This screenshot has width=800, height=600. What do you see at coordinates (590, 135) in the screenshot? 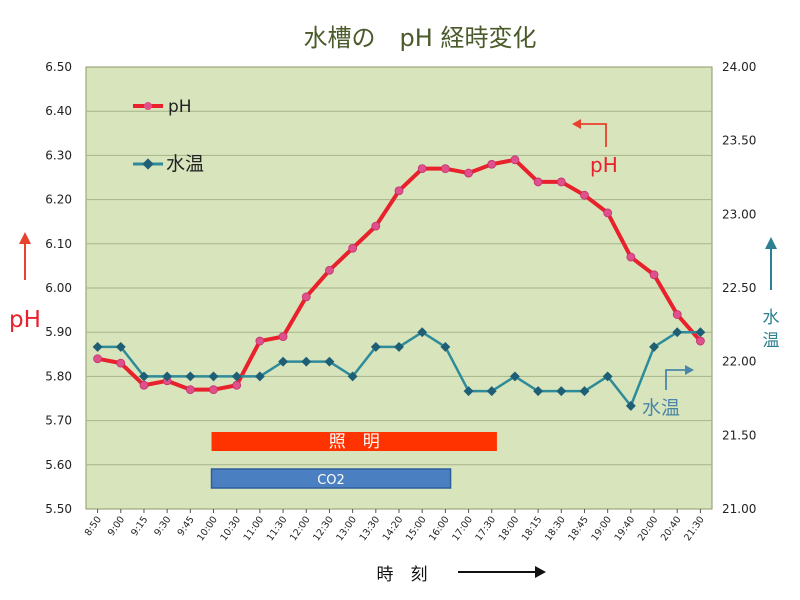
I see `annotation-ph-arrow` at bounding box center [590, 135].